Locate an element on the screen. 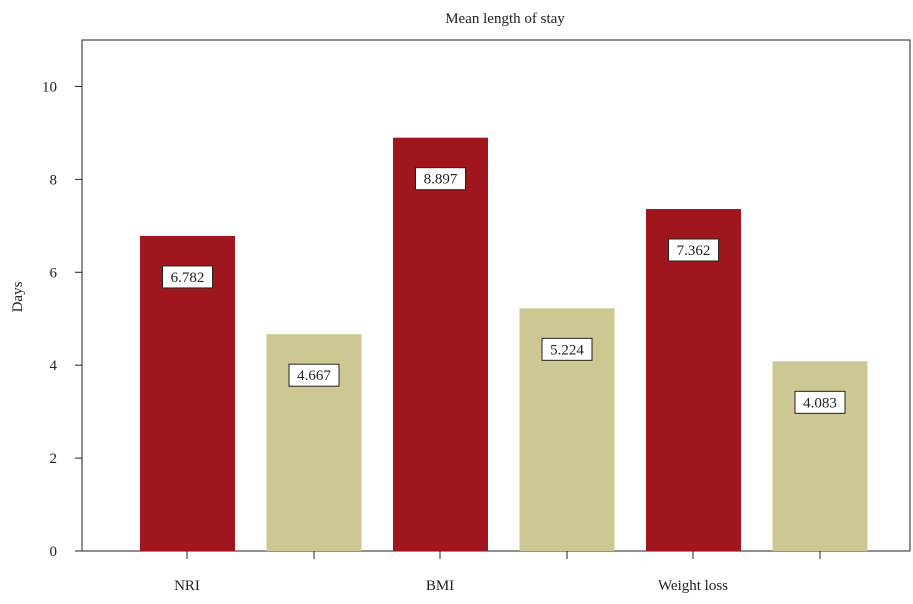  y-tick-label-2: 2 is located at coordinates (54, 459).